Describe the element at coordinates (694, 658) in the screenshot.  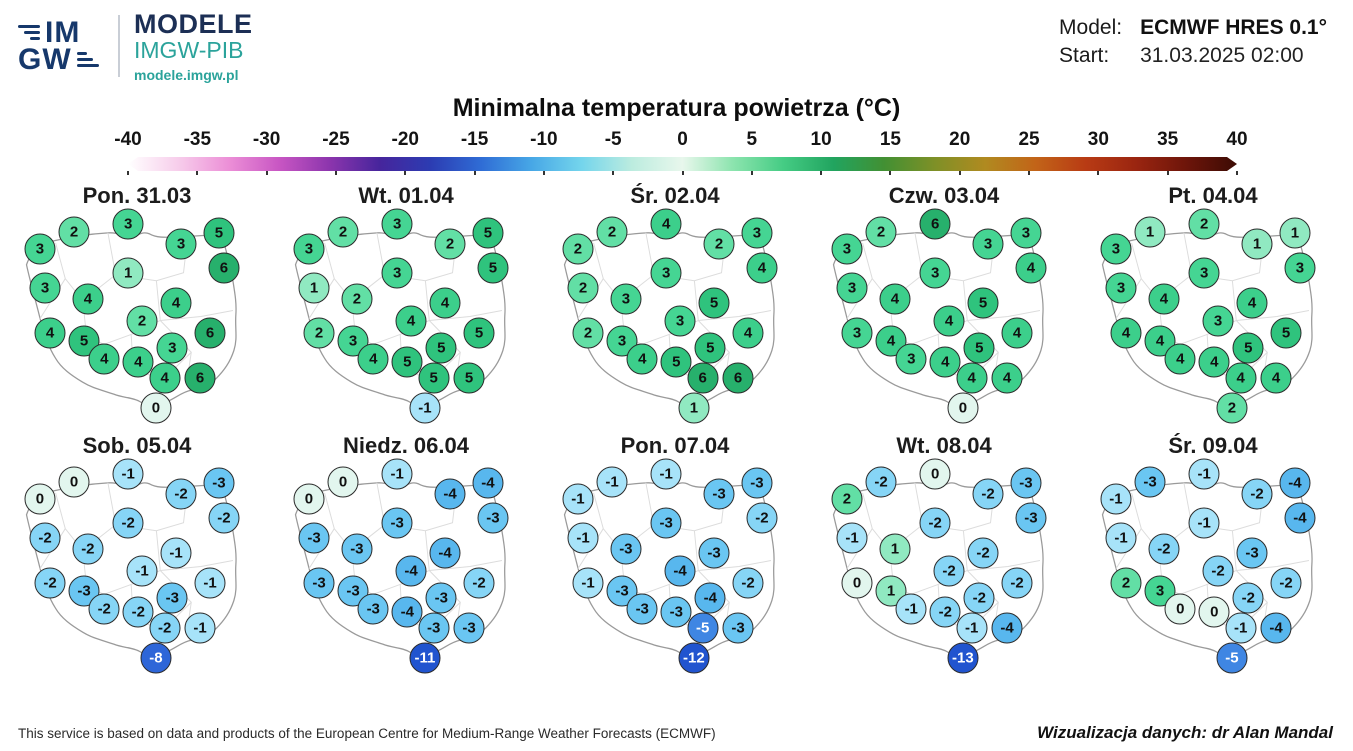
I see `temperature-bubble: -12` at that location.